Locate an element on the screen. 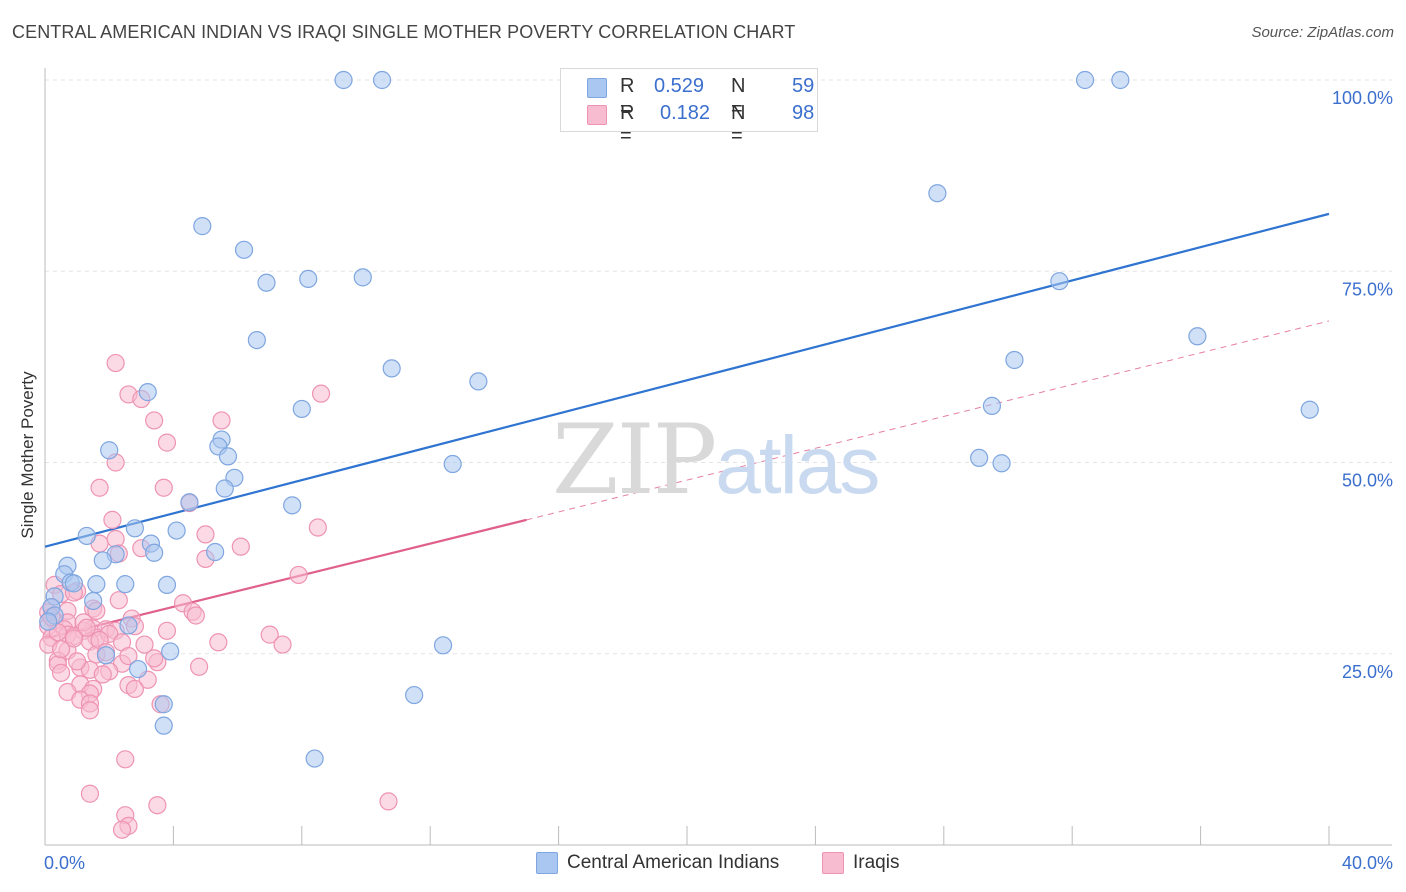  source-credit: Source: ZipAtlas.com is located at coordinates (1322, 32).